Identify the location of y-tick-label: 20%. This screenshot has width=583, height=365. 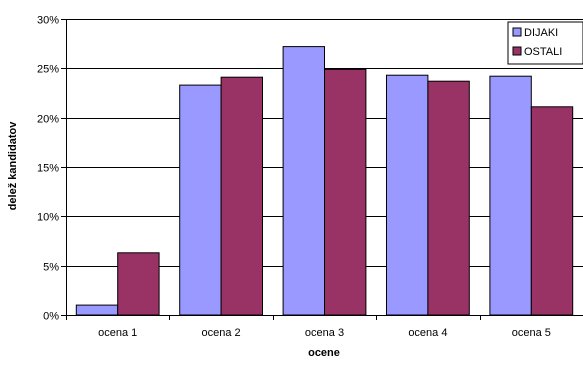
(48, 120).